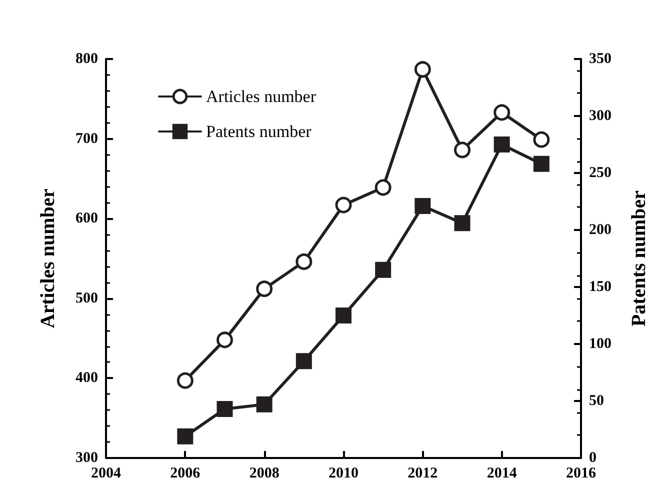 This screenshot has height=502, width=670. What do you see at coordinates (185, 474) in the screenshot?
I see `x-tick-label: 2006` at bounding box center [185, 474].